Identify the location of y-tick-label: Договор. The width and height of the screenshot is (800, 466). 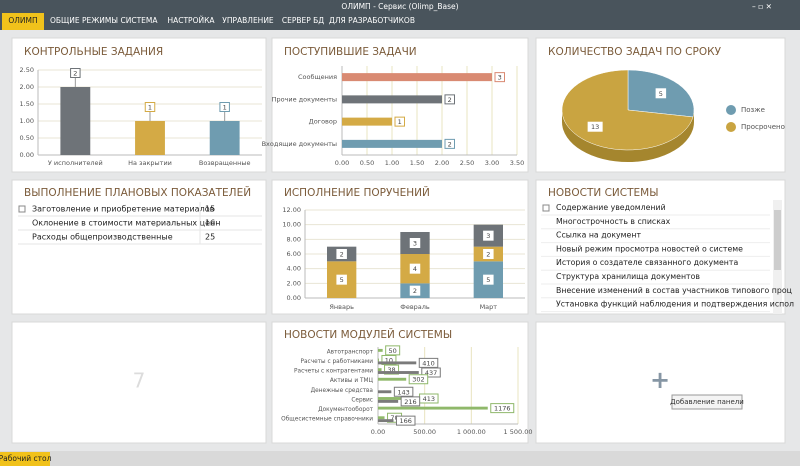
(323, 122).